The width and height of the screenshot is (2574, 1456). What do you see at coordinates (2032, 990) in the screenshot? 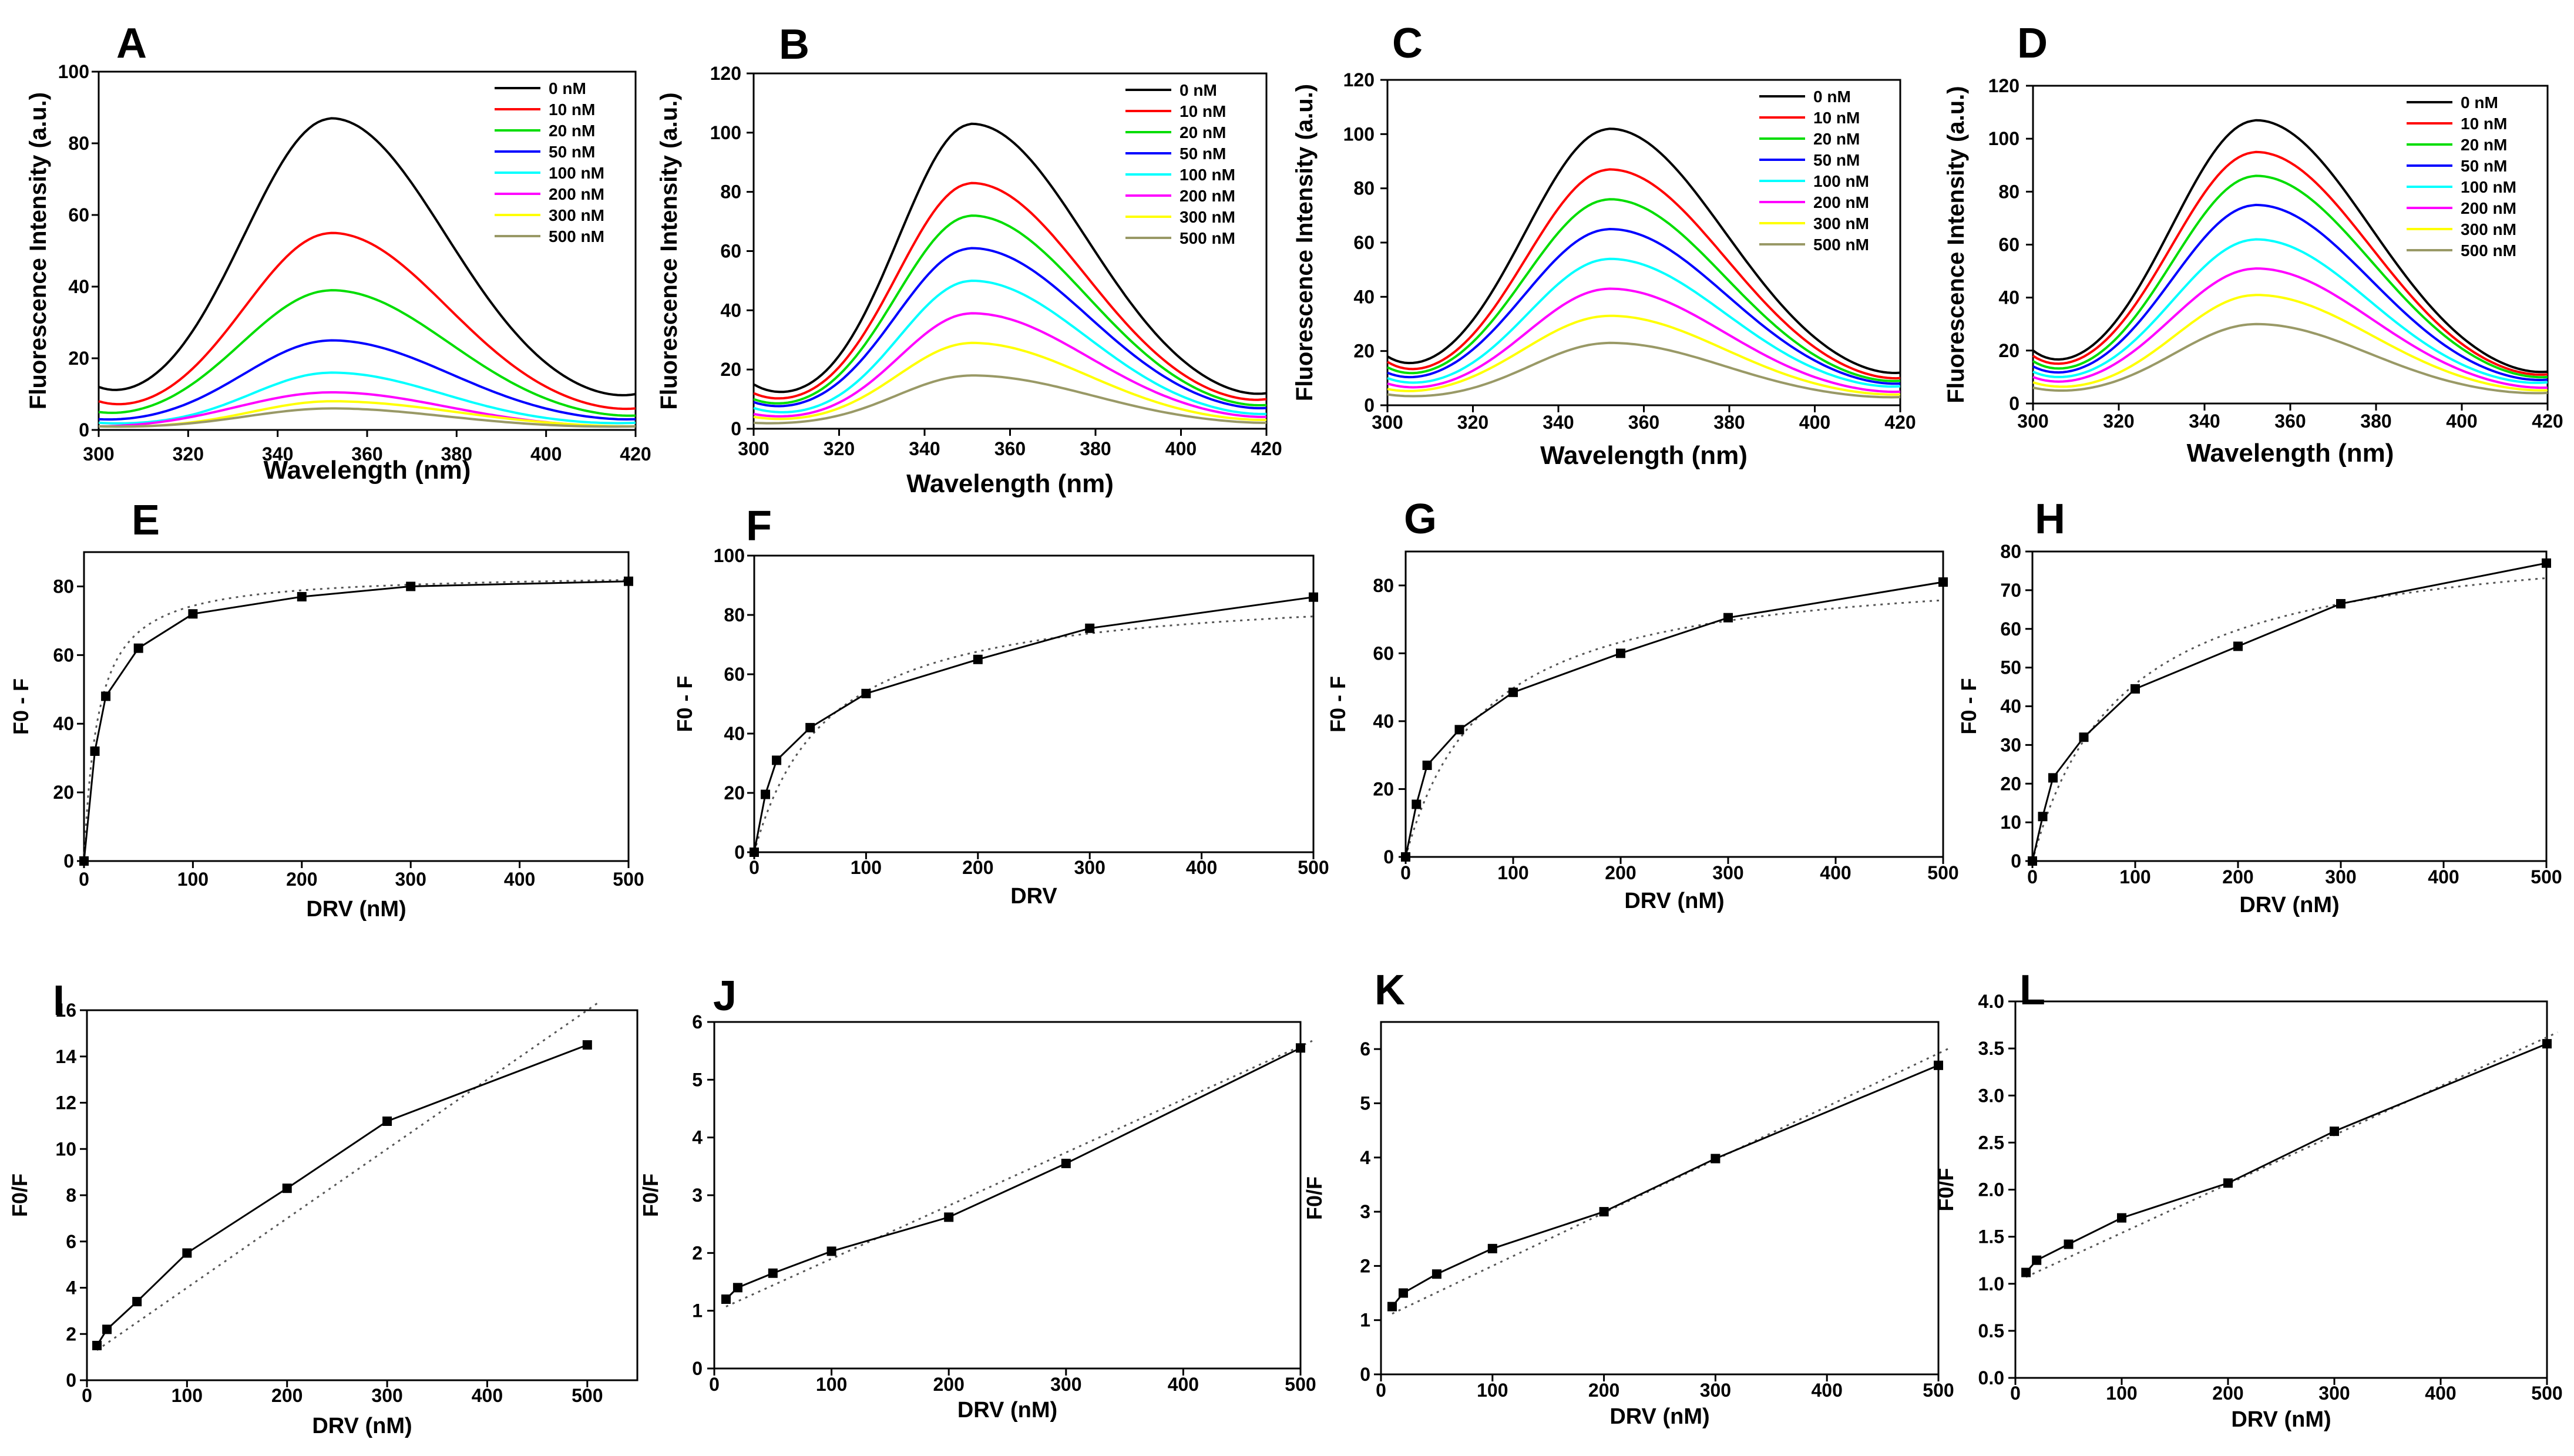
I see `panel-label-l: L` at bounding box center [2032, 990].